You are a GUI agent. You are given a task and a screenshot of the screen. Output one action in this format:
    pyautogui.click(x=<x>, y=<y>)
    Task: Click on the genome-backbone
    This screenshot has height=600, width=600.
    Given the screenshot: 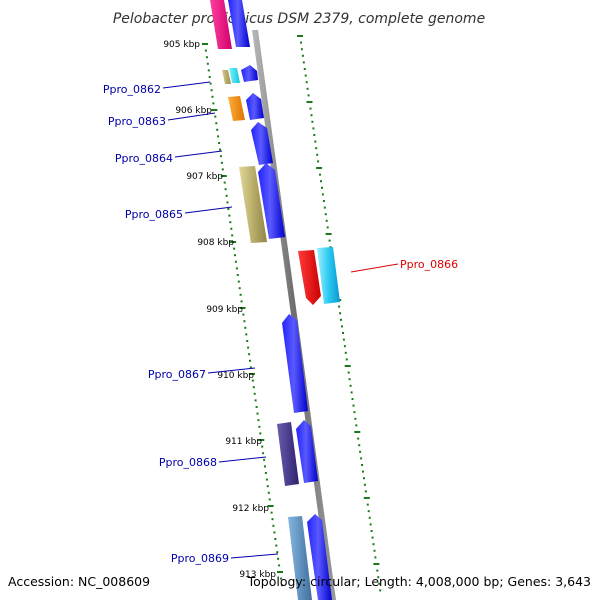 What is the action you would take?
    pyautogui.click(x=294, y=315)
    